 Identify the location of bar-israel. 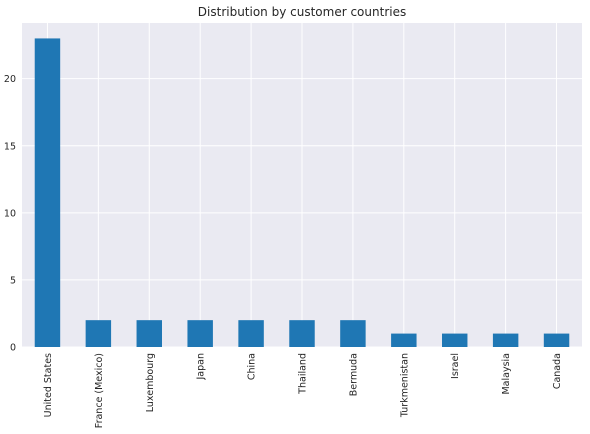
(455, 340).